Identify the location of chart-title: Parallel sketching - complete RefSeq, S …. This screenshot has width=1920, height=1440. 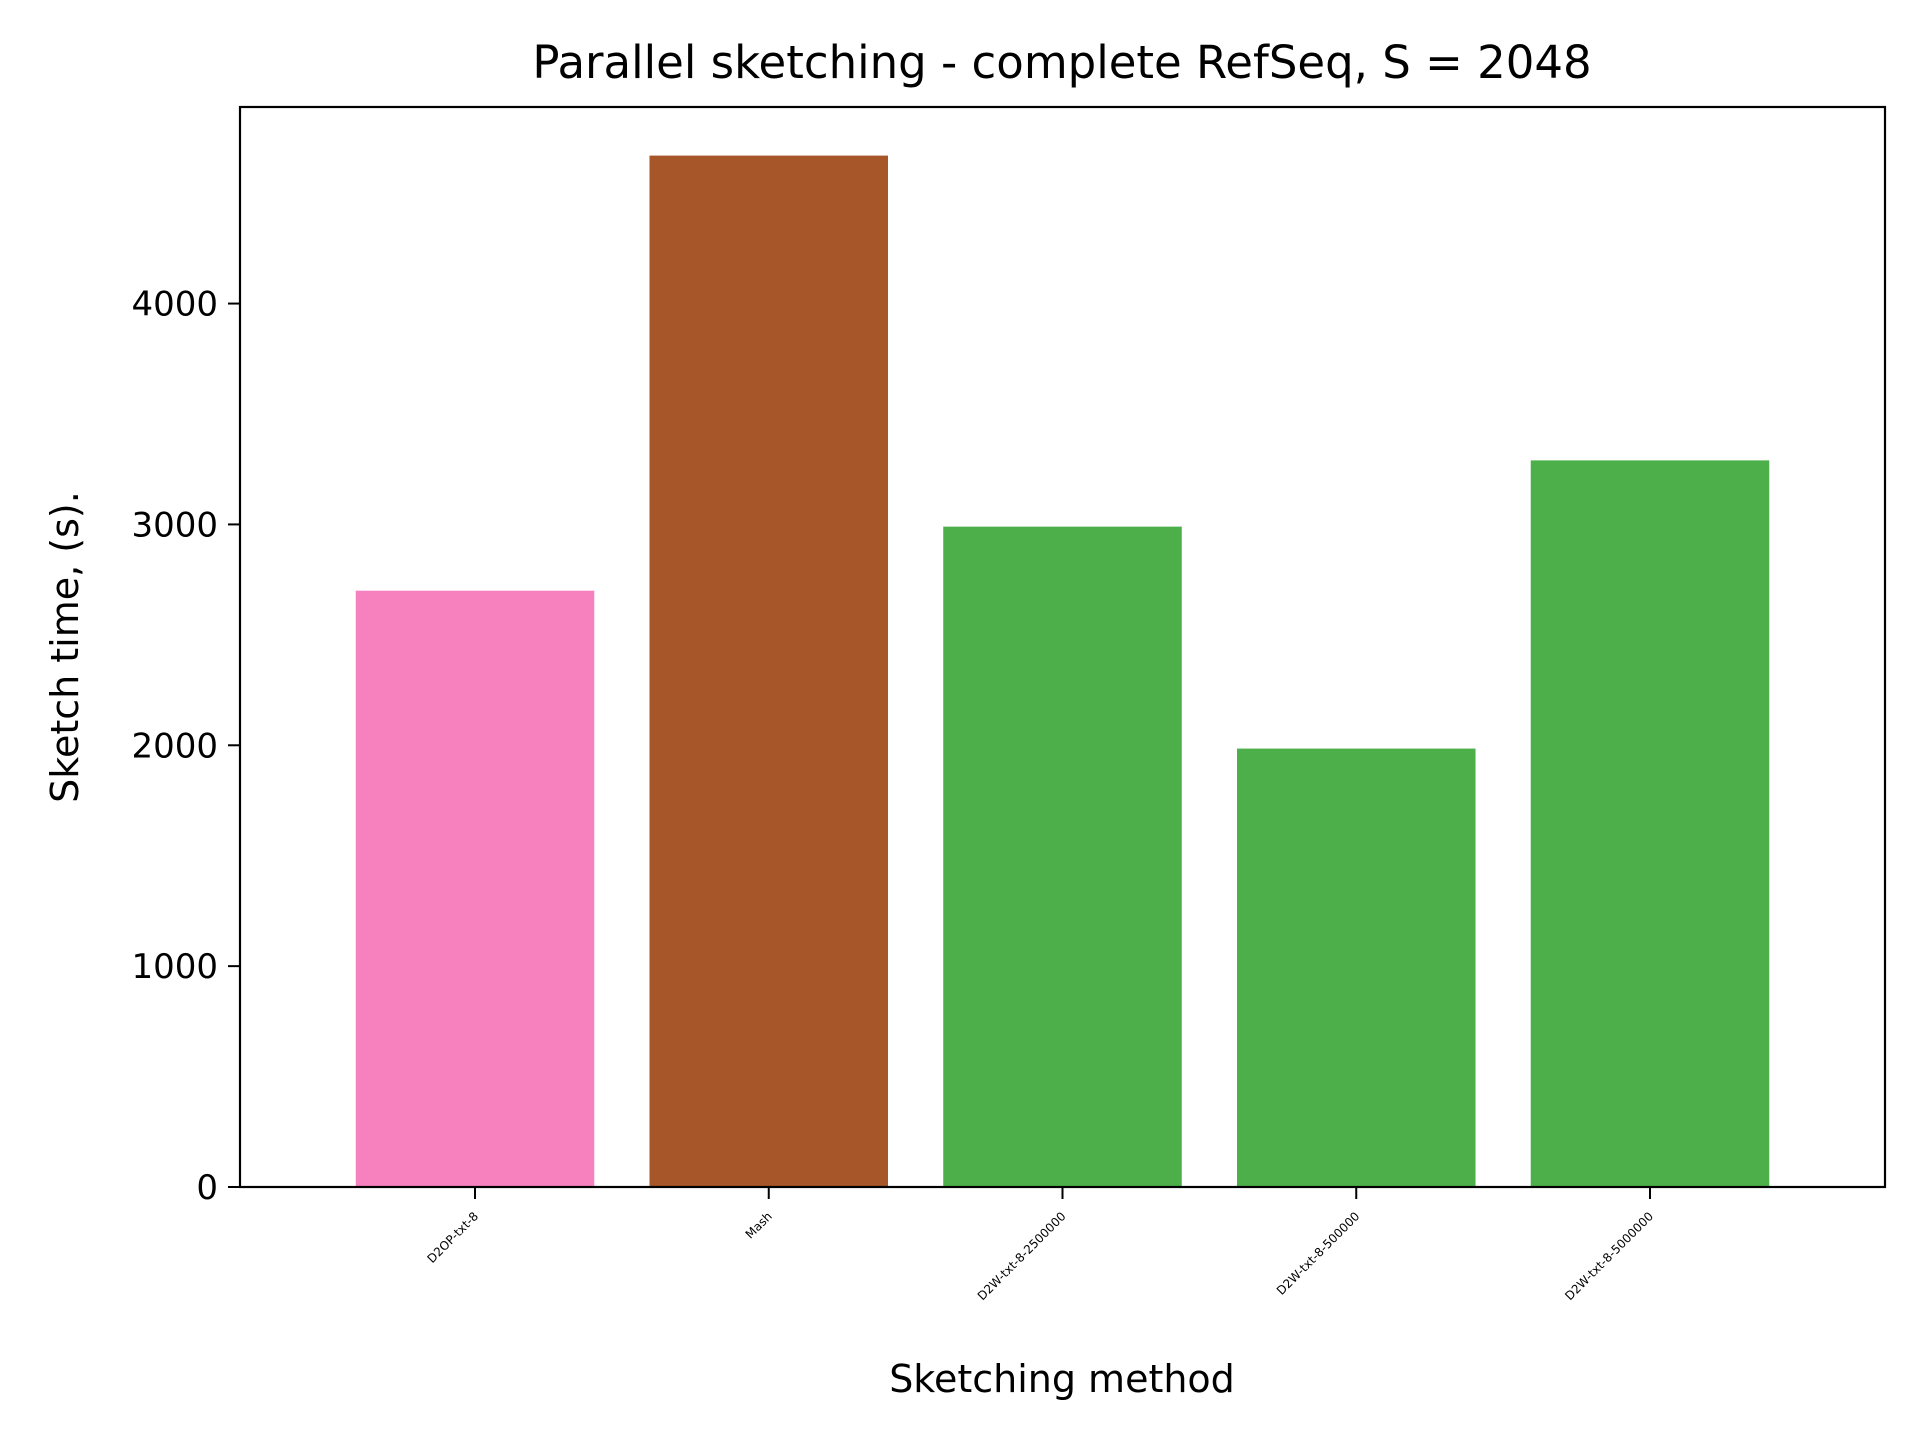
(1061, 62).